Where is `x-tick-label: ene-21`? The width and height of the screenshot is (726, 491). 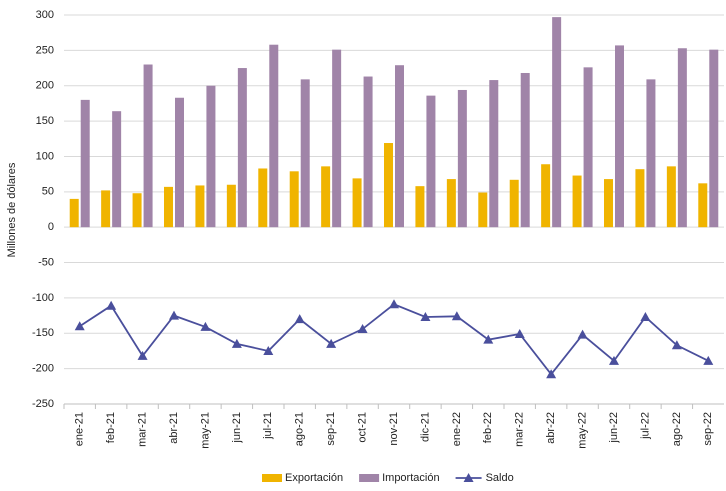 x-tick-label: ene-21 is located at coordinates (80, 429).